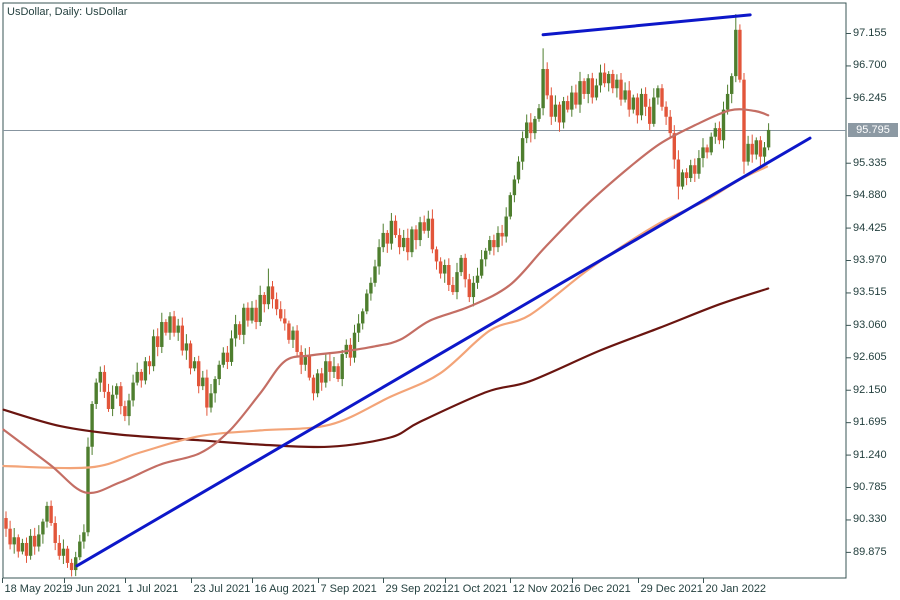  I want to click on price-axis-label: 96.245, so click(870, 97).